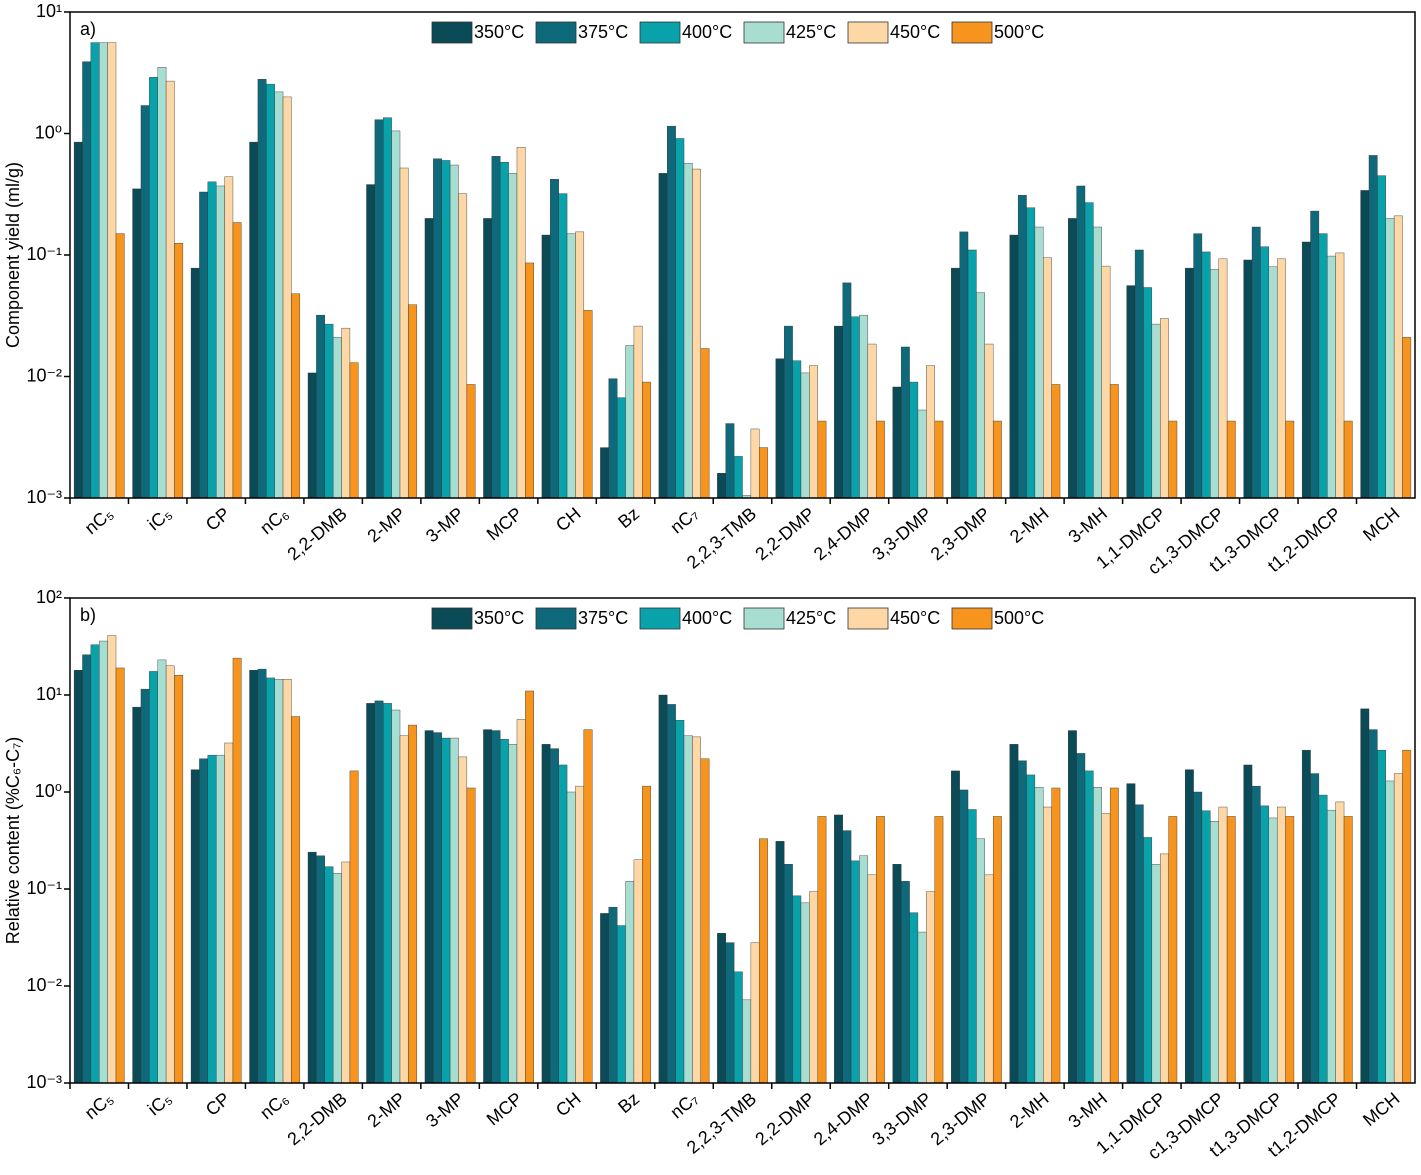  Describe the element at coordinates (44, 375) in the screenshot. I see `y-tick-label: 10⁻²` at that location.